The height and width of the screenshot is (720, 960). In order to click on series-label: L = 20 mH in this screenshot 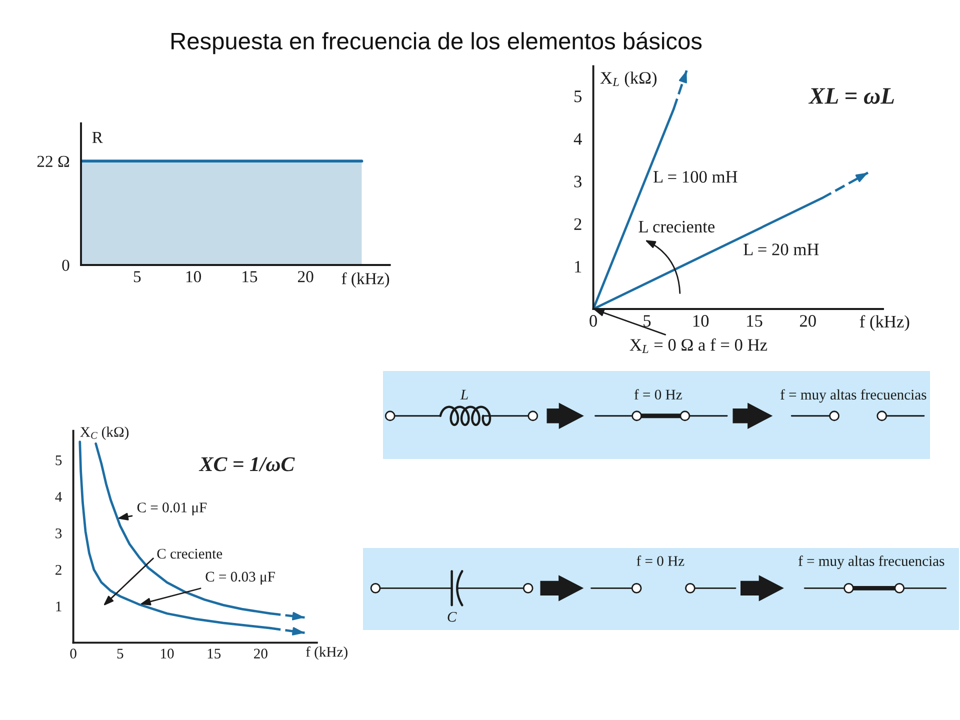, I will do `click(781, 250)`.